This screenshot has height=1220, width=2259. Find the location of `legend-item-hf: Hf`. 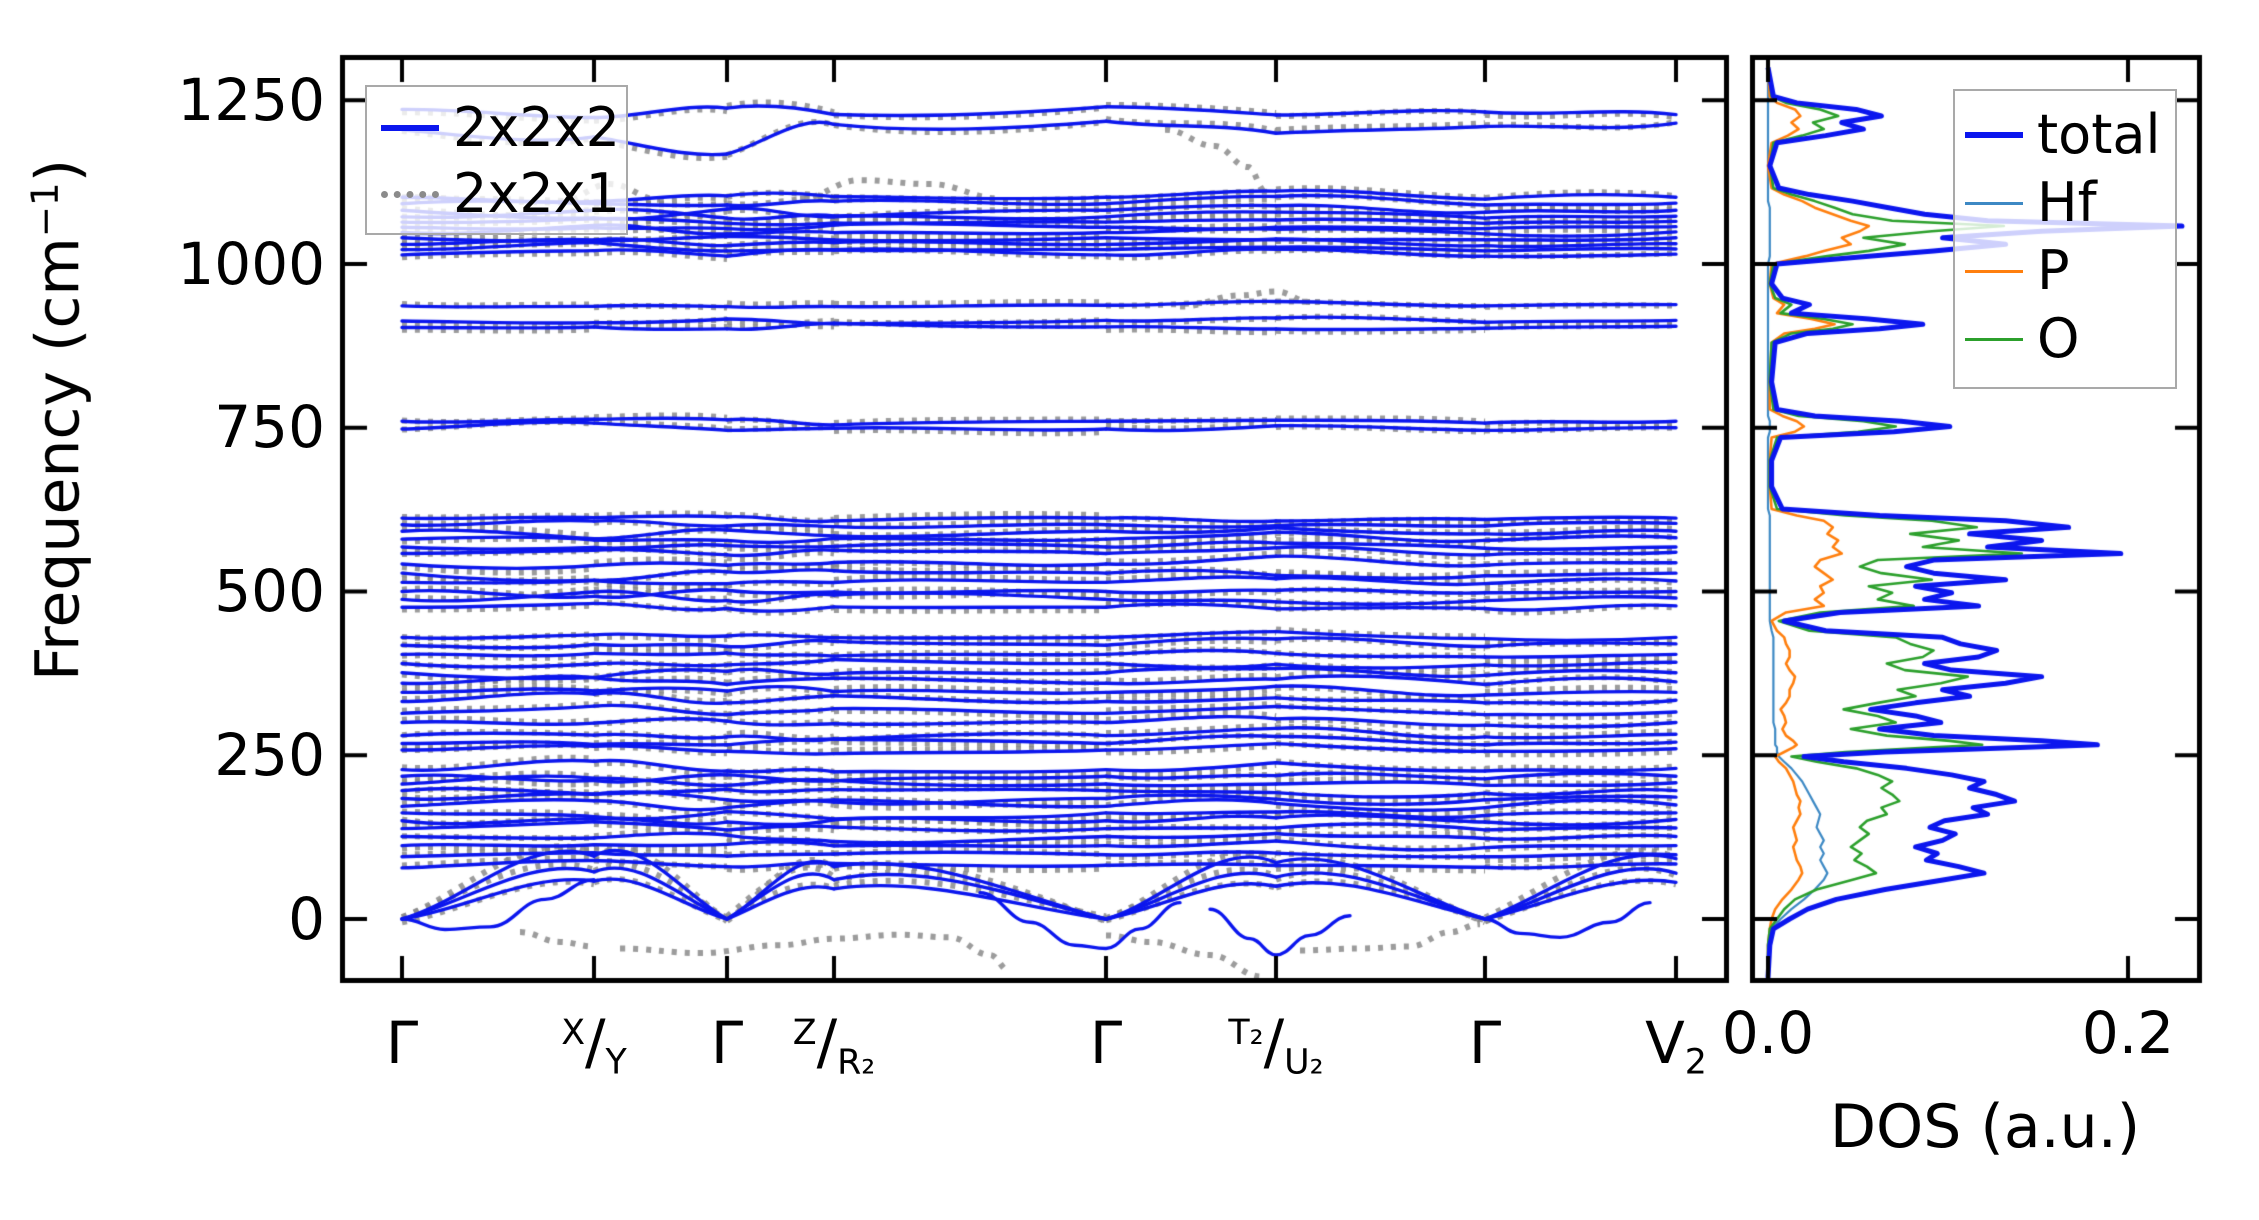

legend-item-hf: Hf is located at coordinates (2070, 203).